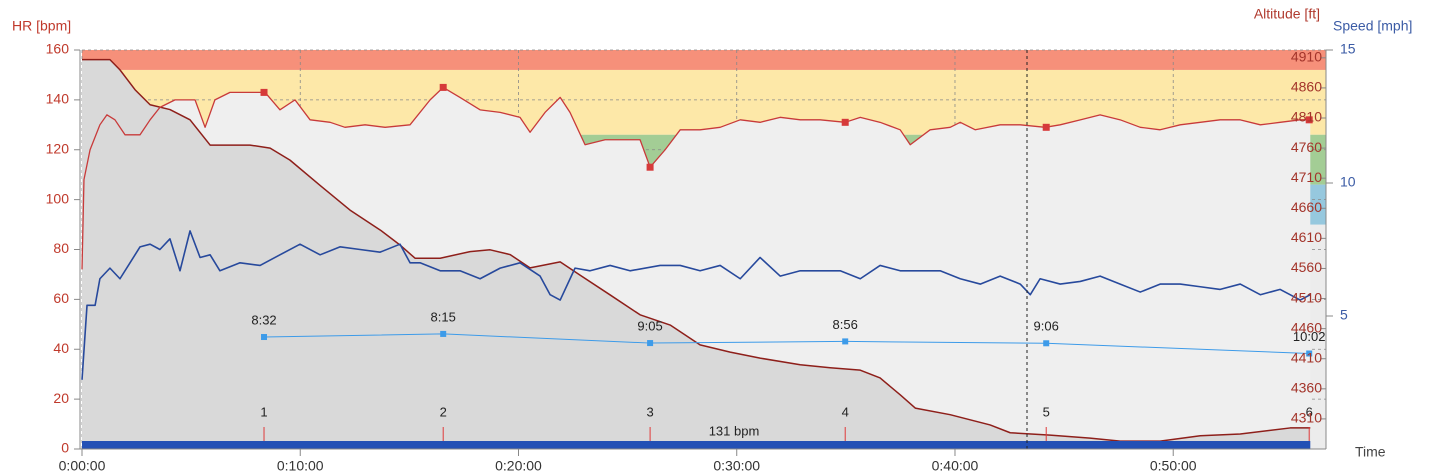 Image resolution: width=1449 pixels, height=476 pixels. Describe the element at coordinates (61, 398) in the screenshot. I see `y-tick-label: 20` at that location.